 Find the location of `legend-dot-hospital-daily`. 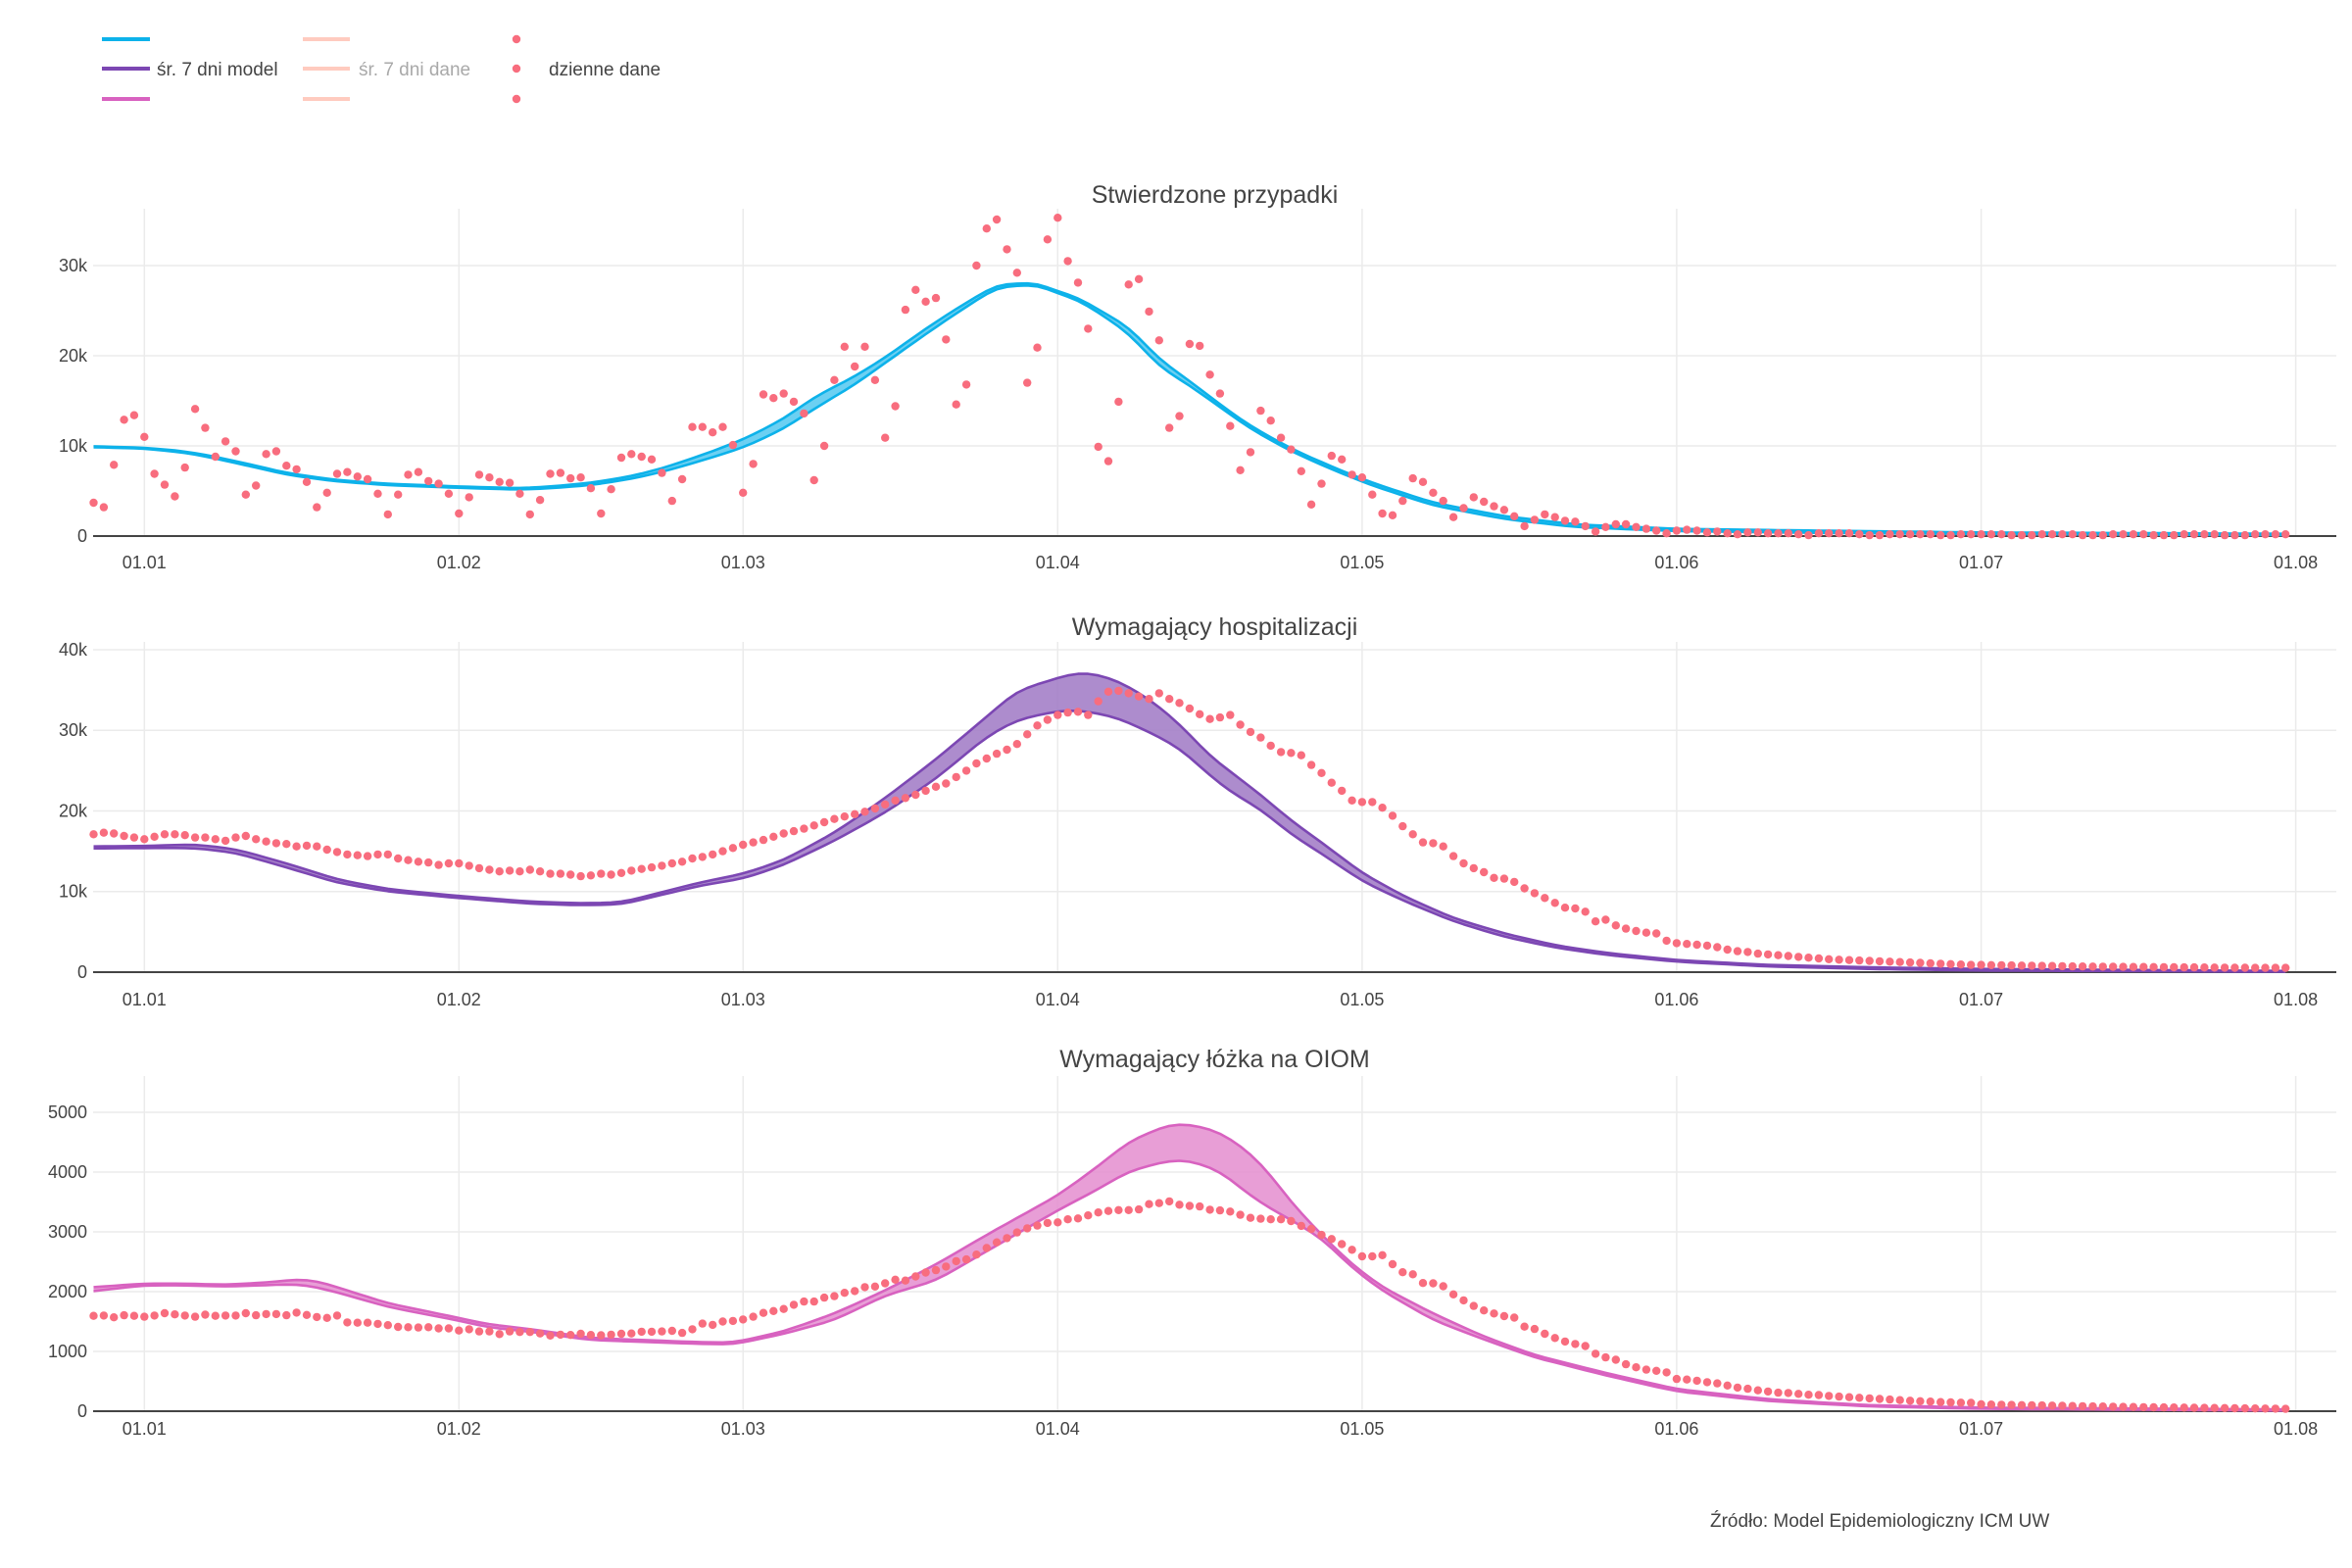

legend-dot-hospital-daily is located at coordinates (516, 69).